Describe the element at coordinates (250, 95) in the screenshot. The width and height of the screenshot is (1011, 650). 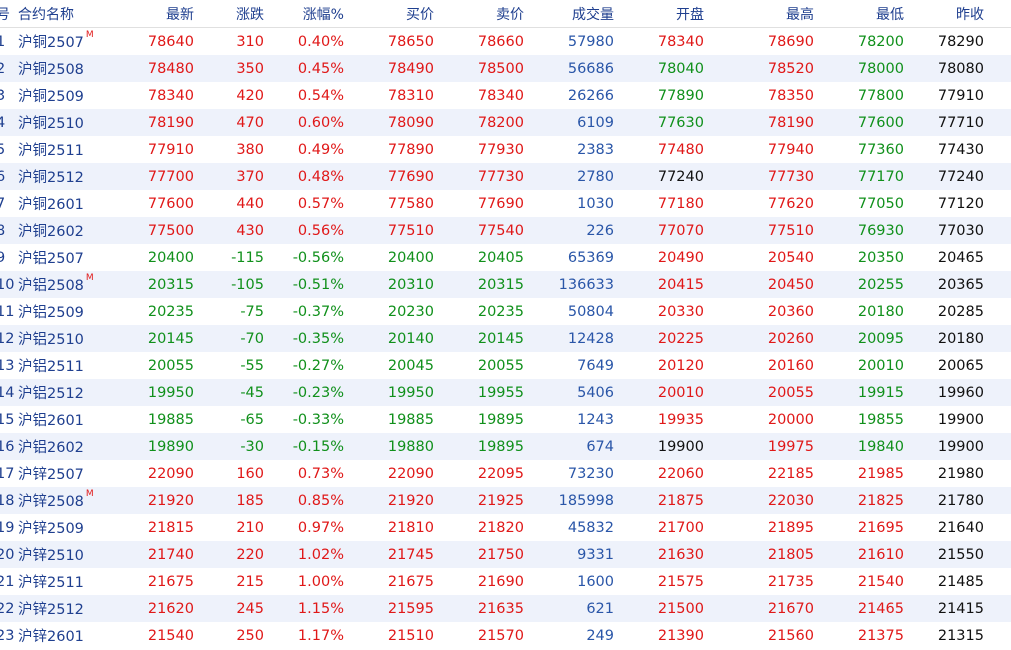
I see `cell-change: 420` at that location.